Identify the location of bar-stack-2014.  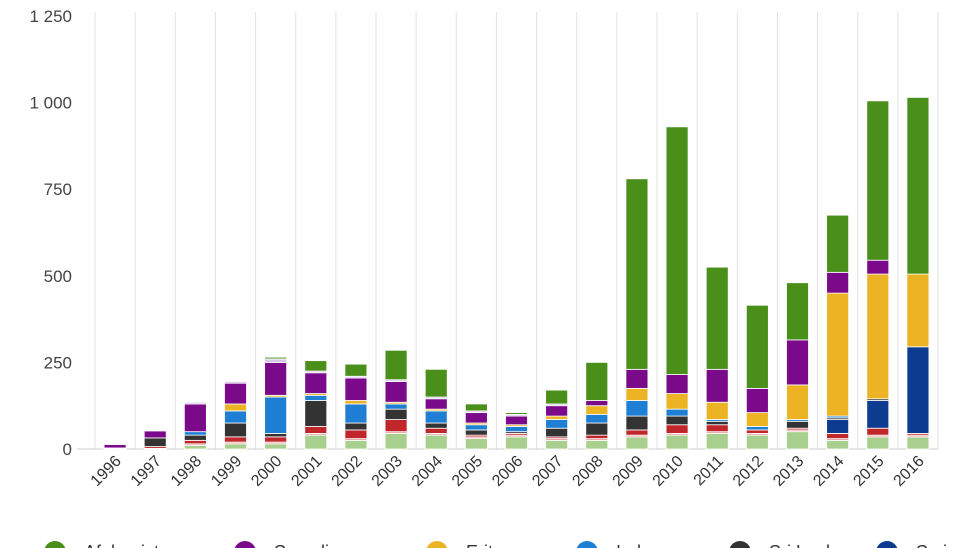
(838, 332).